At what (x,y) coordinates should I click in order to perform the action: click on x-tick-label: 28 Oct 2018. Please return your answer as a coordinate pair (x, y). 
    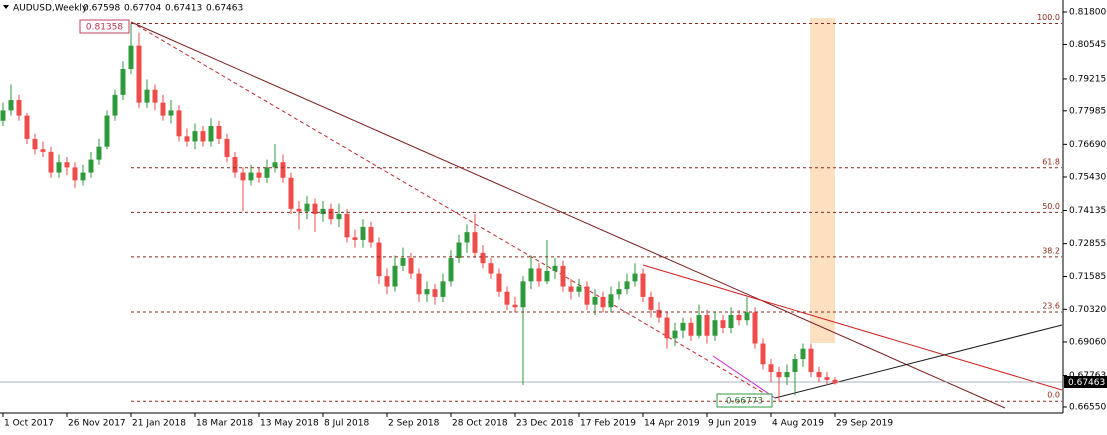
    Looking at the image, I should click on (480, 424).